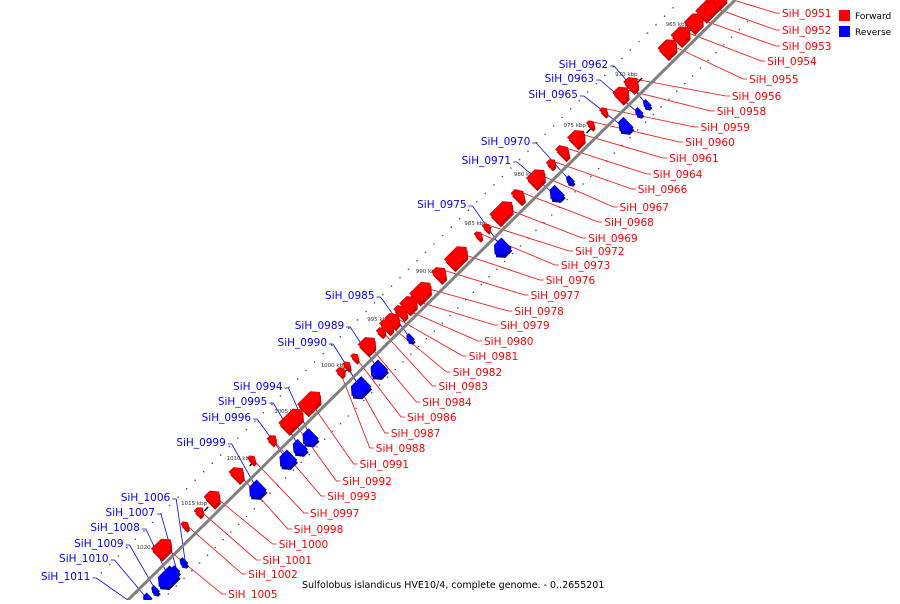 The height and width of the screenshot is (604, 900). Describe the element at coordinates (400, 449) in the screenshot. I see `gene-label-forward: SiH_0988` at that location.